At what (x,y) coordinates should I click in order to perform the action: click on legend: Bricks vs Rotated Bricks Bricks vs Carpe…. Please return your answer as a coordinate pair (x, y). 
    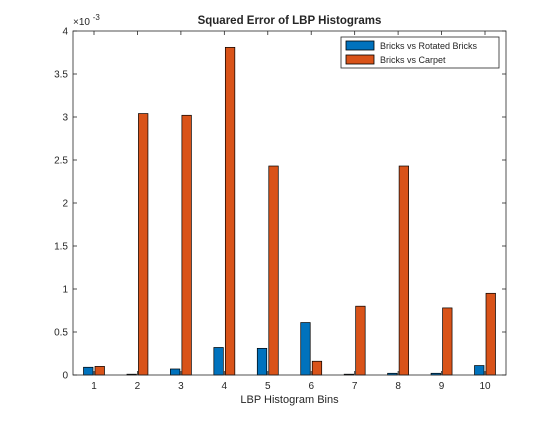
    Looking at the image, I should click on (420, 52).